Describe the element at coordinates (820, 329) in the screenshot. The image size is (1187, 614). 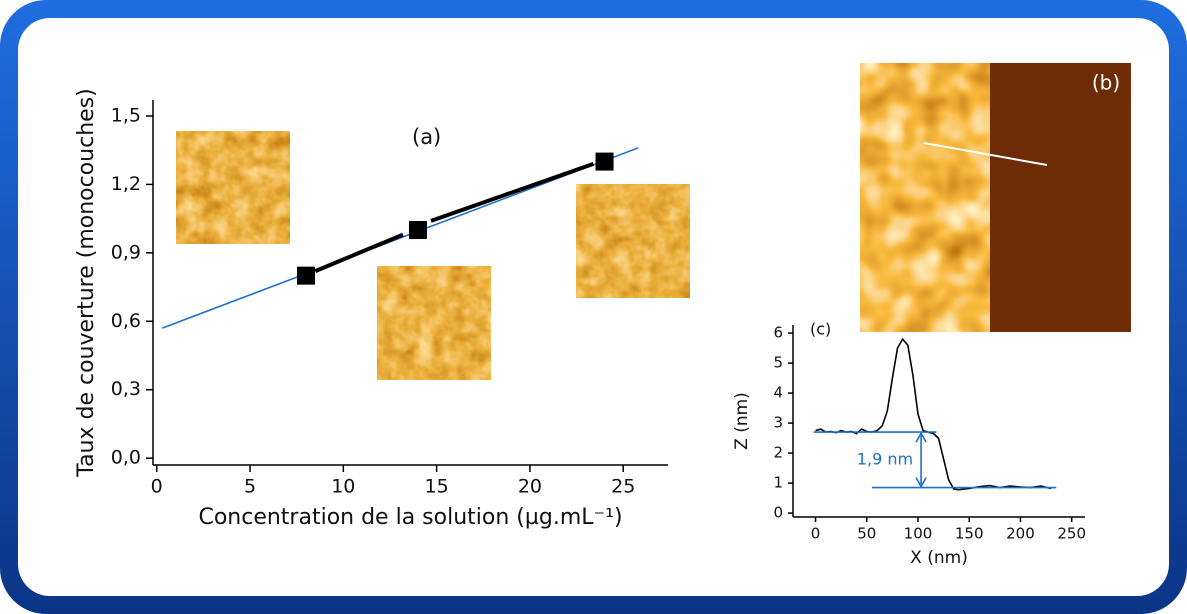
I see `annotation: (c)` at that location.